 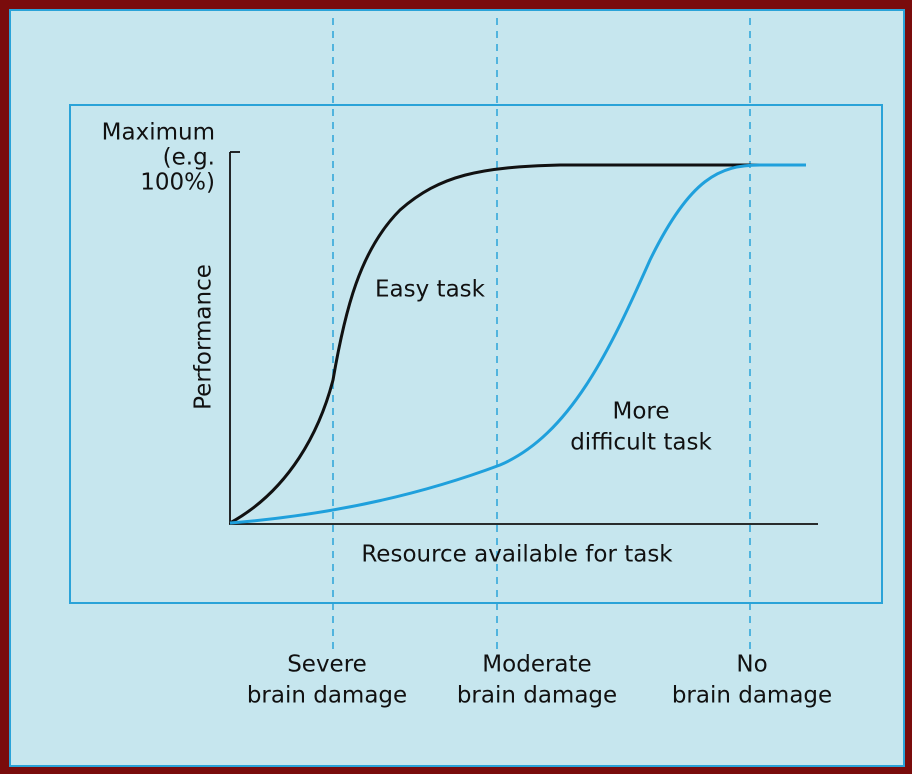 What do you see at coordinates (430, 290) in the screenshot?
I see `curve-label: Easy task` at bounding box center [430, 290].